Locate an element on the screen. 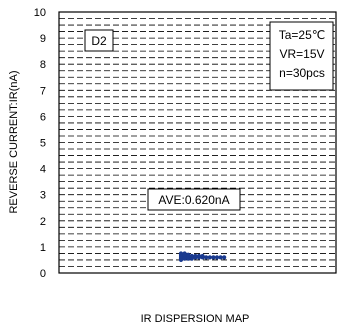 The image size is (353, 328). y-tick-label: 3 is located at coordinates (43, 196).